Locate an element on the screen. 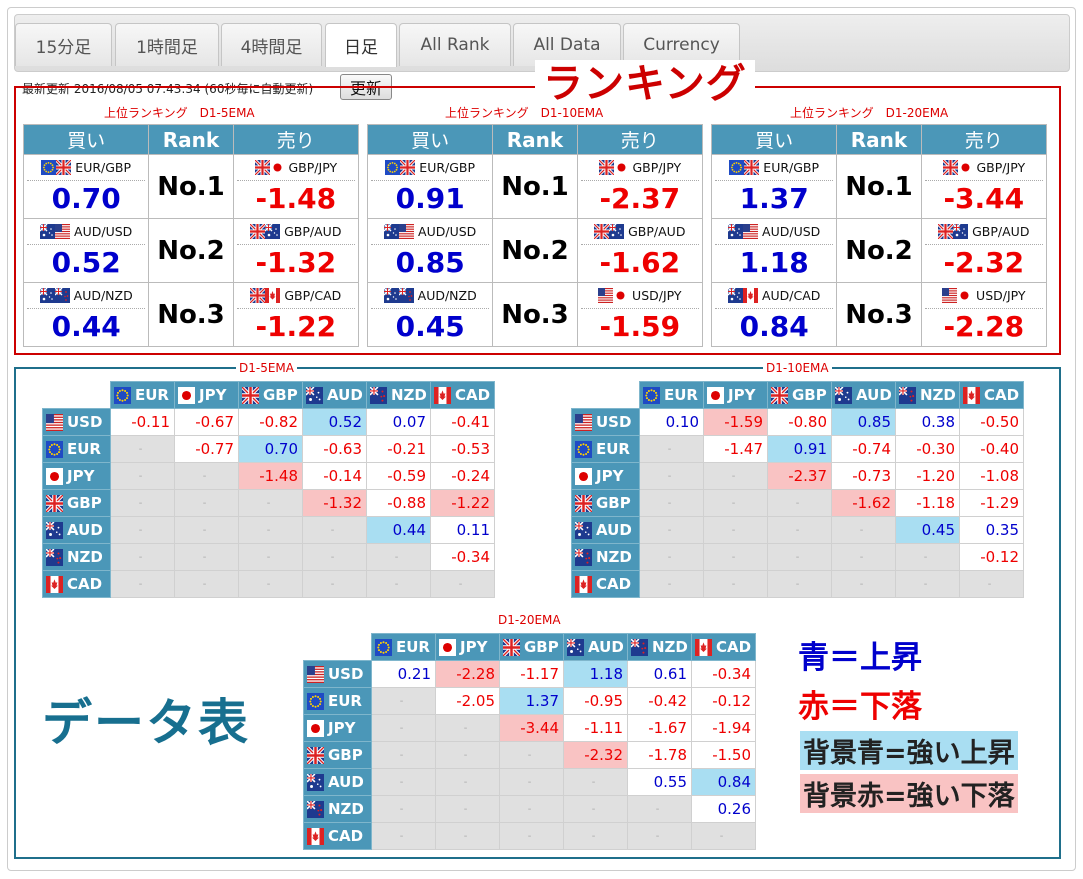 The image size is (1083, 879). row-header-gbp: GBP is located at coordinates (76, 503).